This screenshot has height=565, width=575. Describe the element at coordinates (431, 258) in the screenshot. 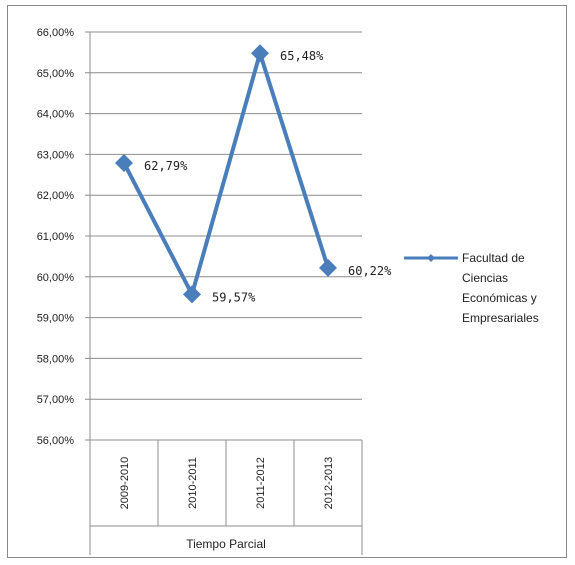

I see `legend-diamond-marker` at that location.